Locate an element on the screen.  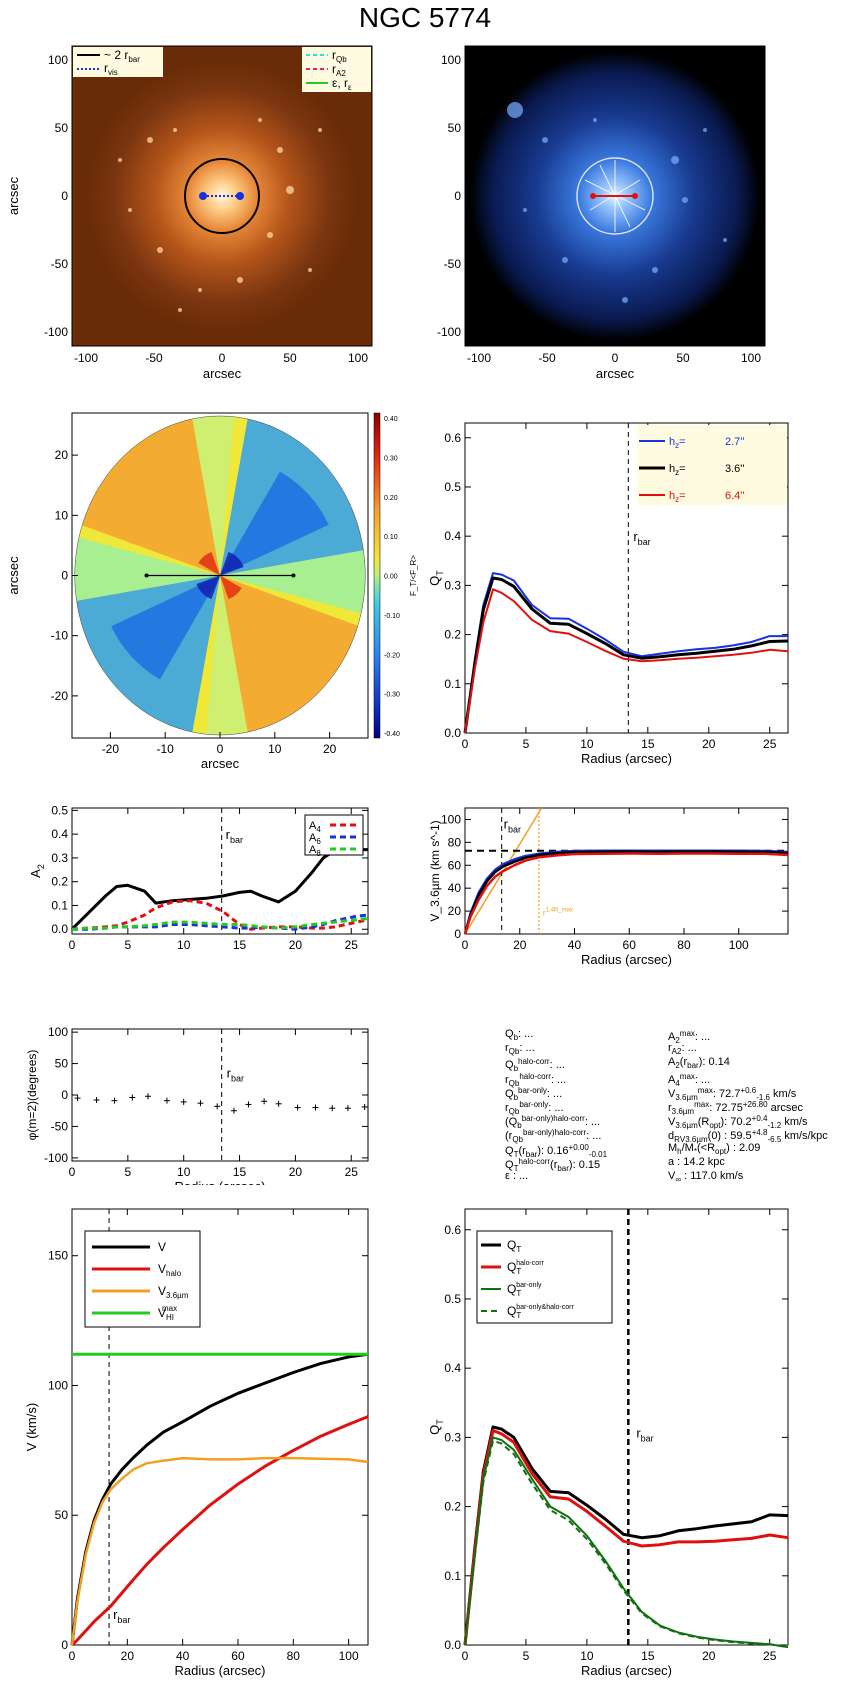
x-tick-label: 25 is located at coordinates (770, 1656).